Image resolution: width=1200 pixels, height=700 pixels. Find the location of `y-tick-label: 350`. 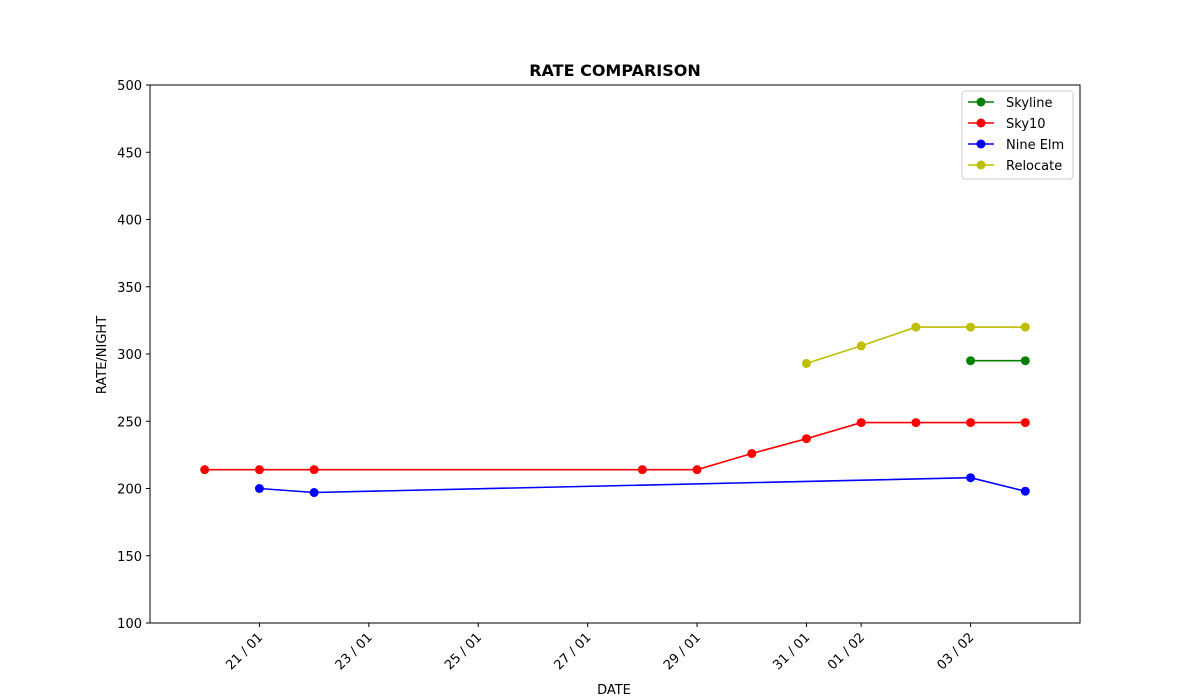

y-tick-label: 350 is located at coordinates (129, 288).